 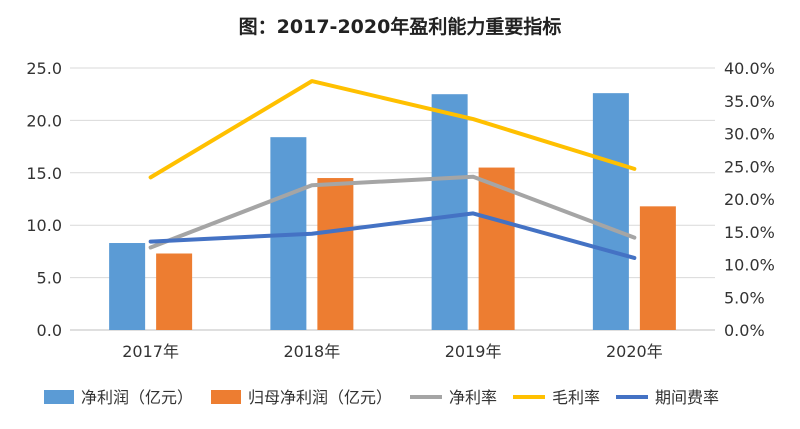 I want to click on x-tick-label: 2020年, so click(x=634, y=351).